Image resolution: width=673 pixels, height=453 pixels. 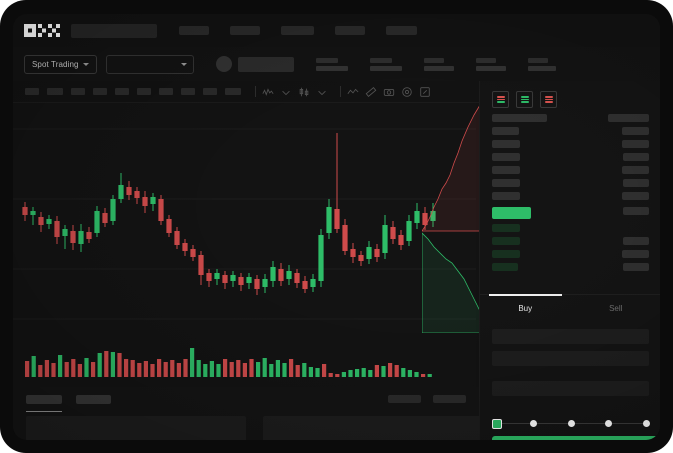 I want to click on trading-pair-select, so click(x=149, y=64).